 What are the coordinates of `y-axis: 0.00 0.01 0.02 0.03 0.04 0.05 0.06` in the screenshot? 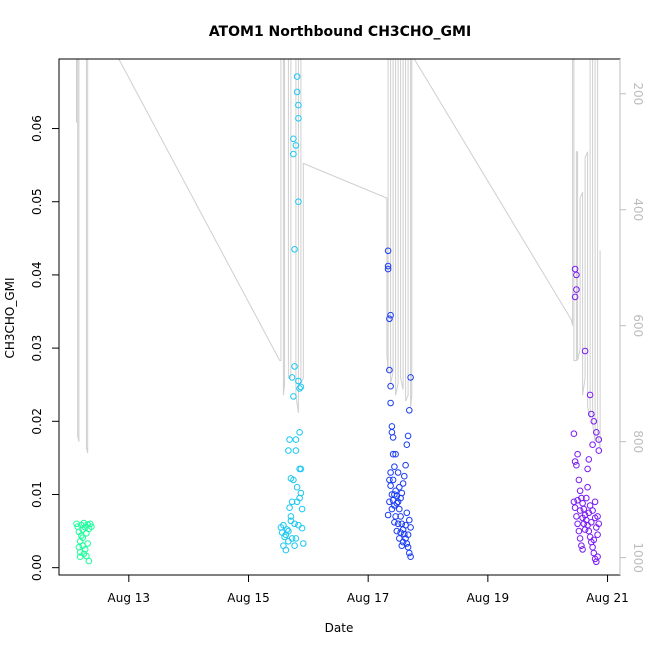 It's located at (44, 348).